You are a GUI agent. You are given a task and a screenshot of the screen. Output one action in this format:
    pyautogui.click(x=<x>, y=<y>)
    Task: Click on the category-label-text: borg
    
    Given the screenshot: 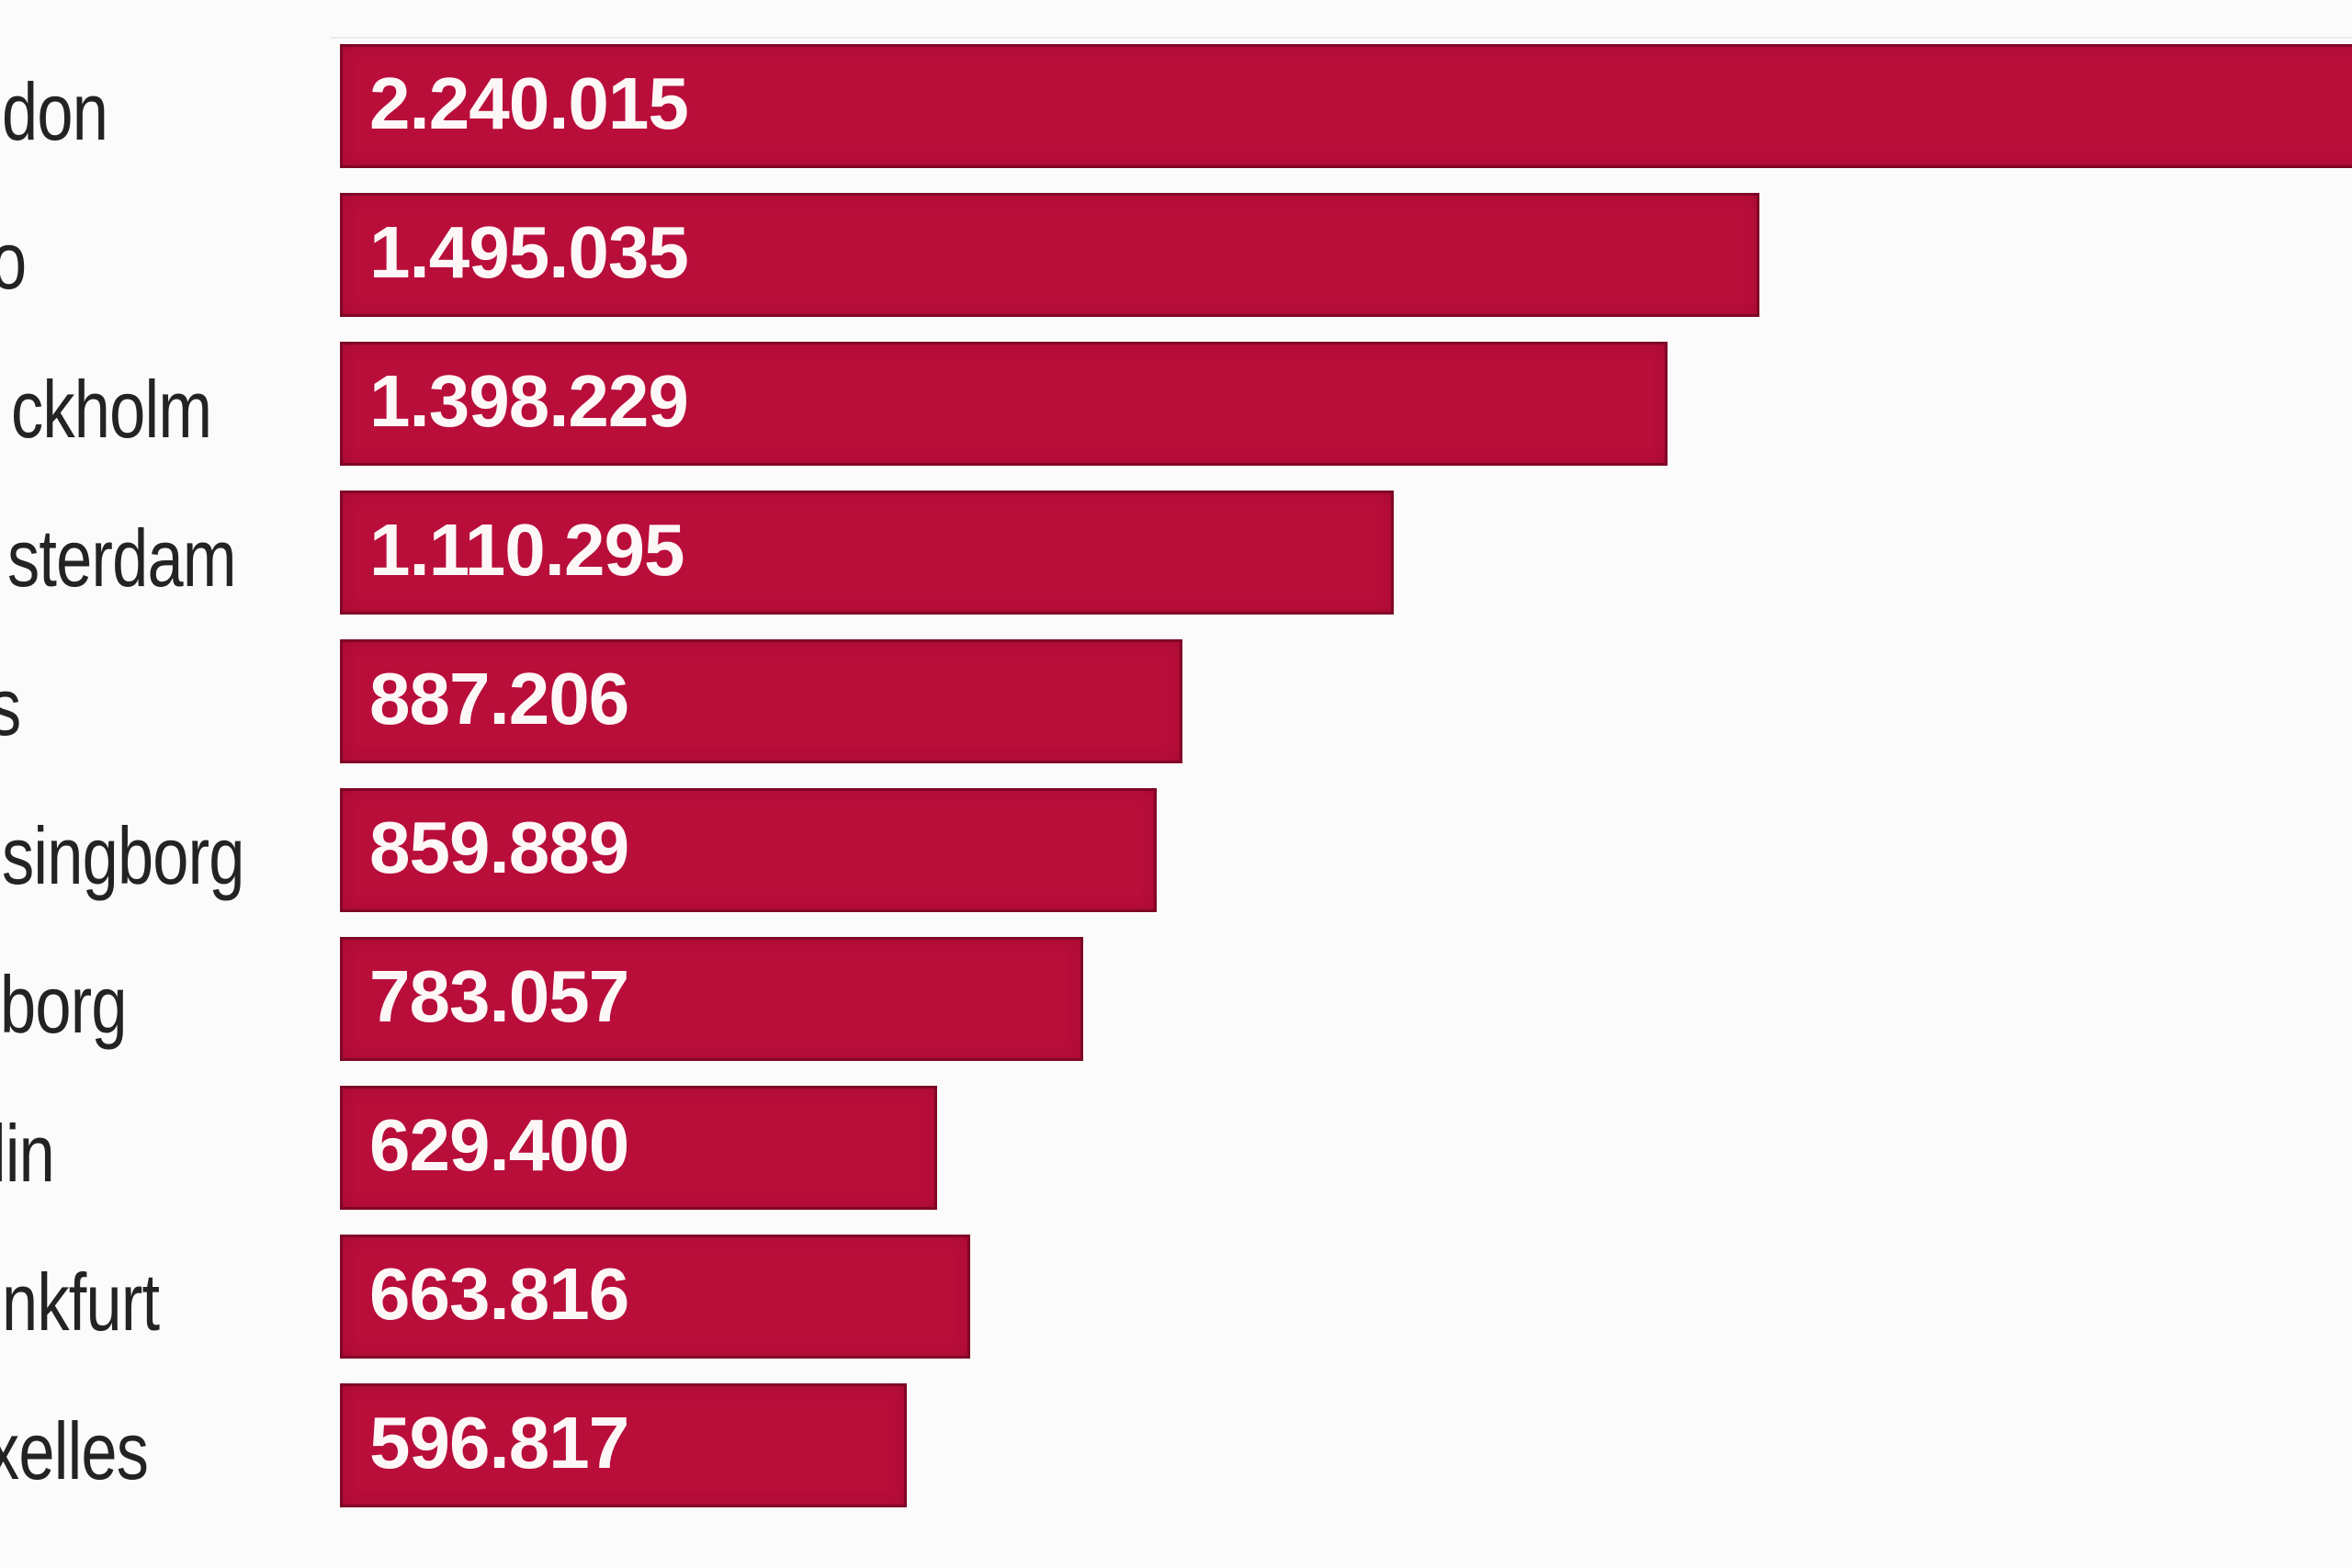 What is the action you would take?
    pyautogui.click(x=64, y=1004)
    